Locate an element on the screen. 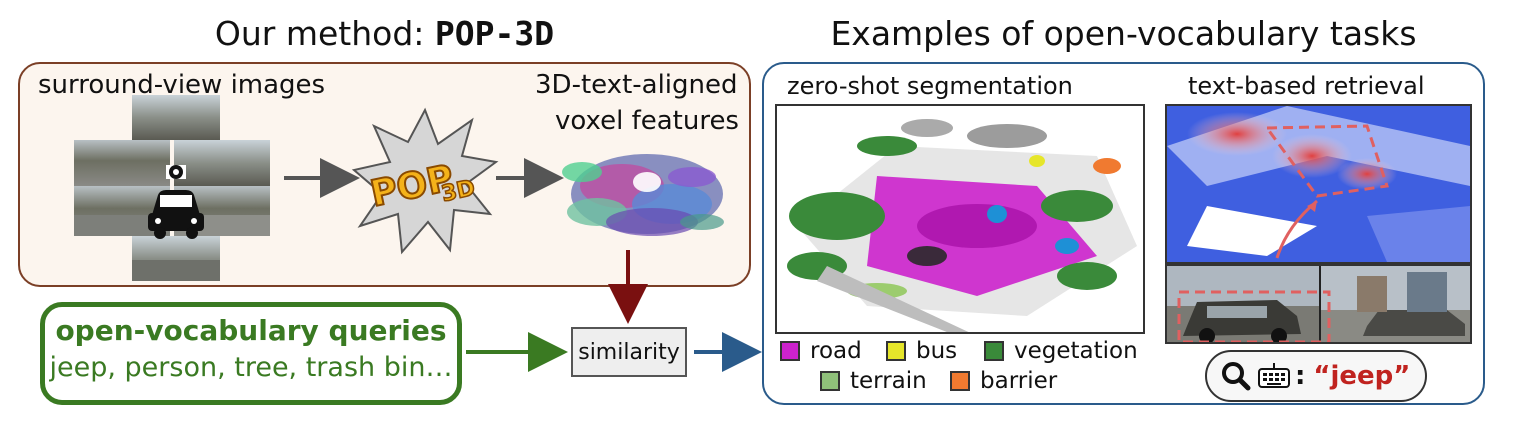 The image size is (1520, 428). legend-label-barrier: barrier is located at coordinates (1019, 381).